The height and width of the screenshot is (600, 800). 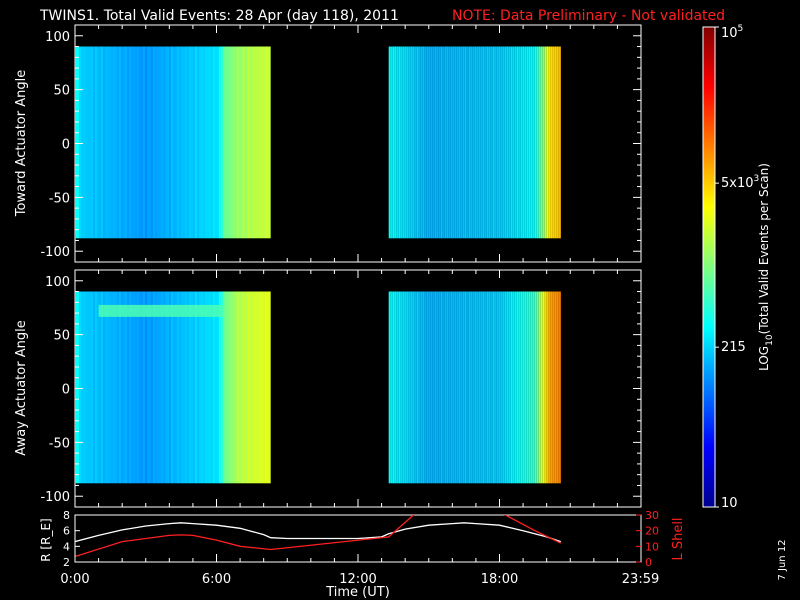 I want to click on orbit-left-tick-label: 4, so click(x=66, y=546).